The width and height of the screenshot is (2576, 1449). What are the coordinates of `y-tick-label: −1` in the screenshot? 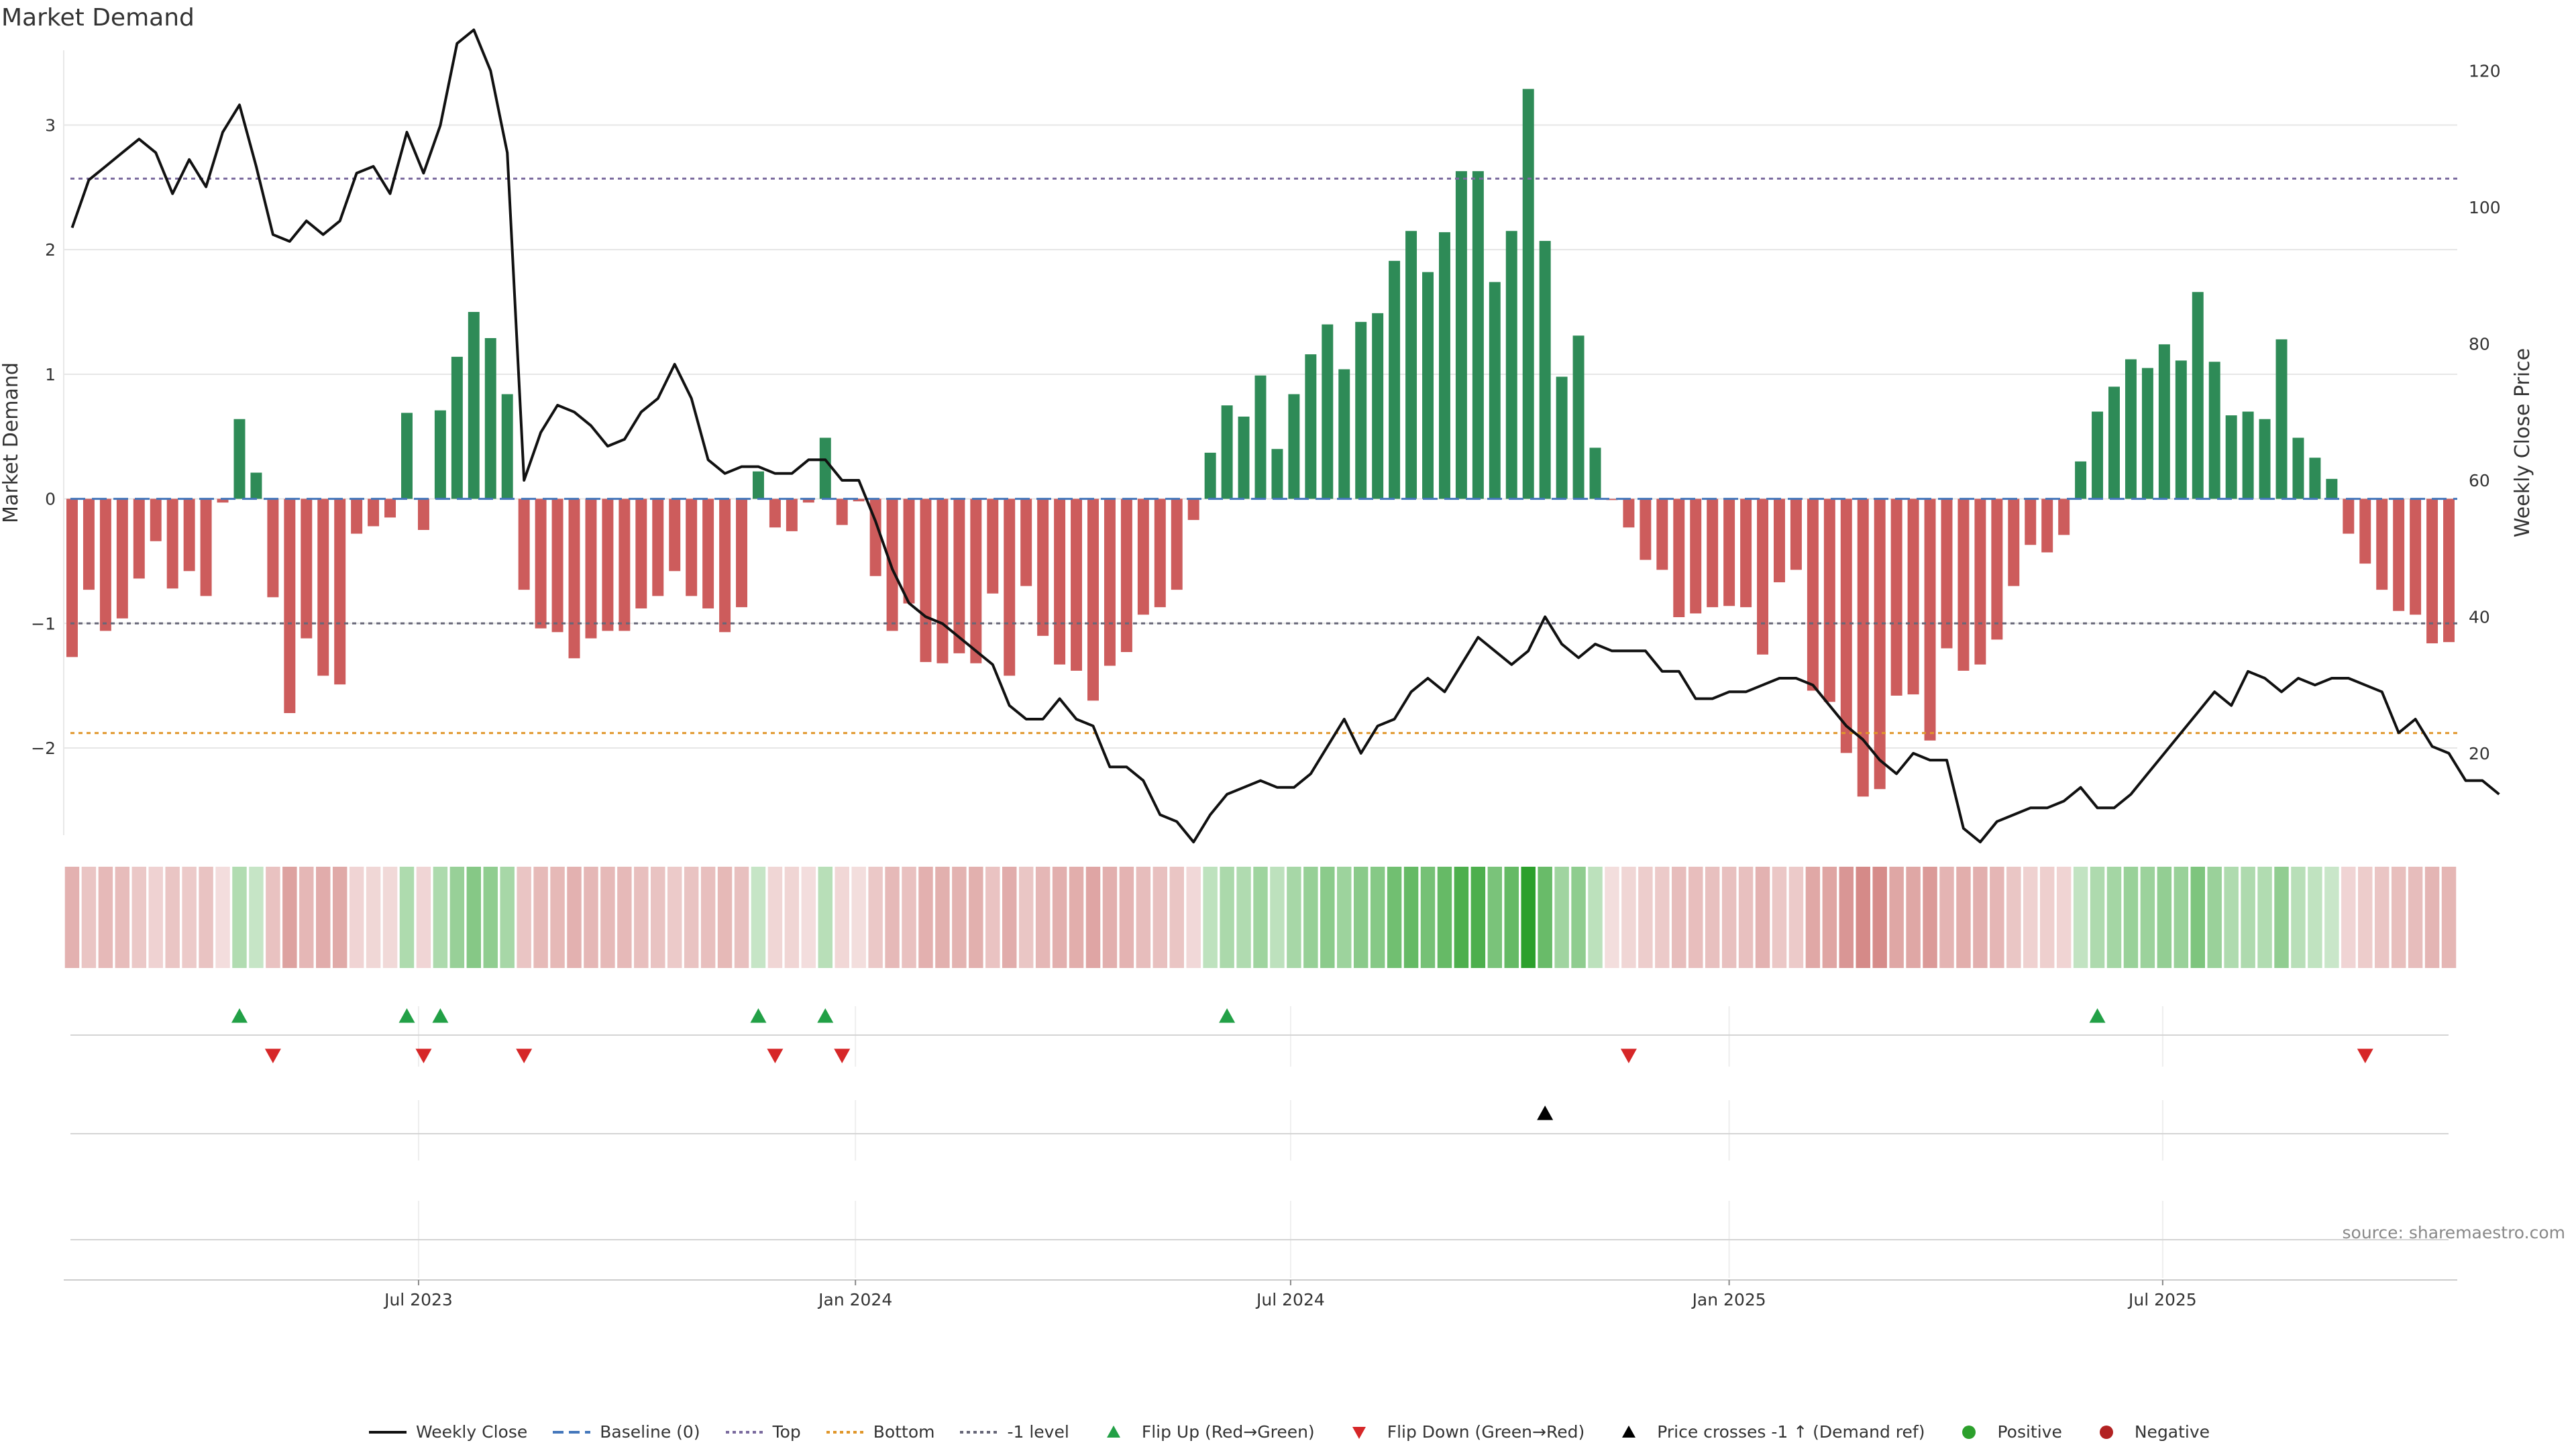 It's located at (43, 623).